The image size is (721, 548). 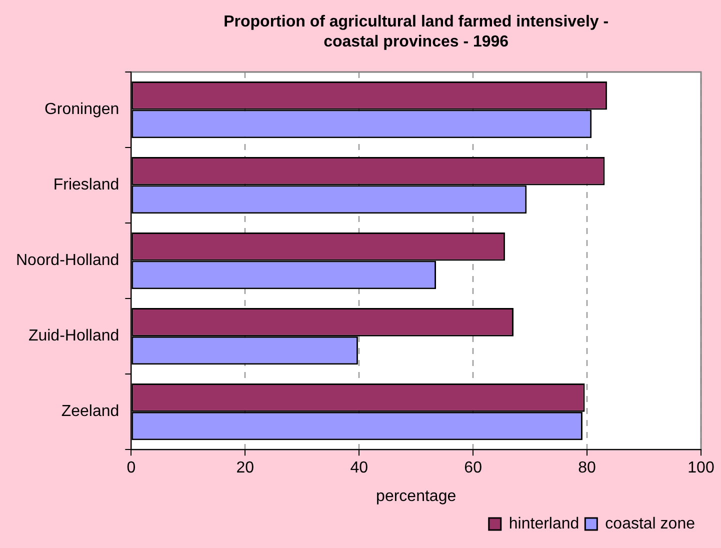 What do you see at coordinates (416, 496) in the screenshot?
I see `x-axis-title: percentage` at bounding box center [416, 496].